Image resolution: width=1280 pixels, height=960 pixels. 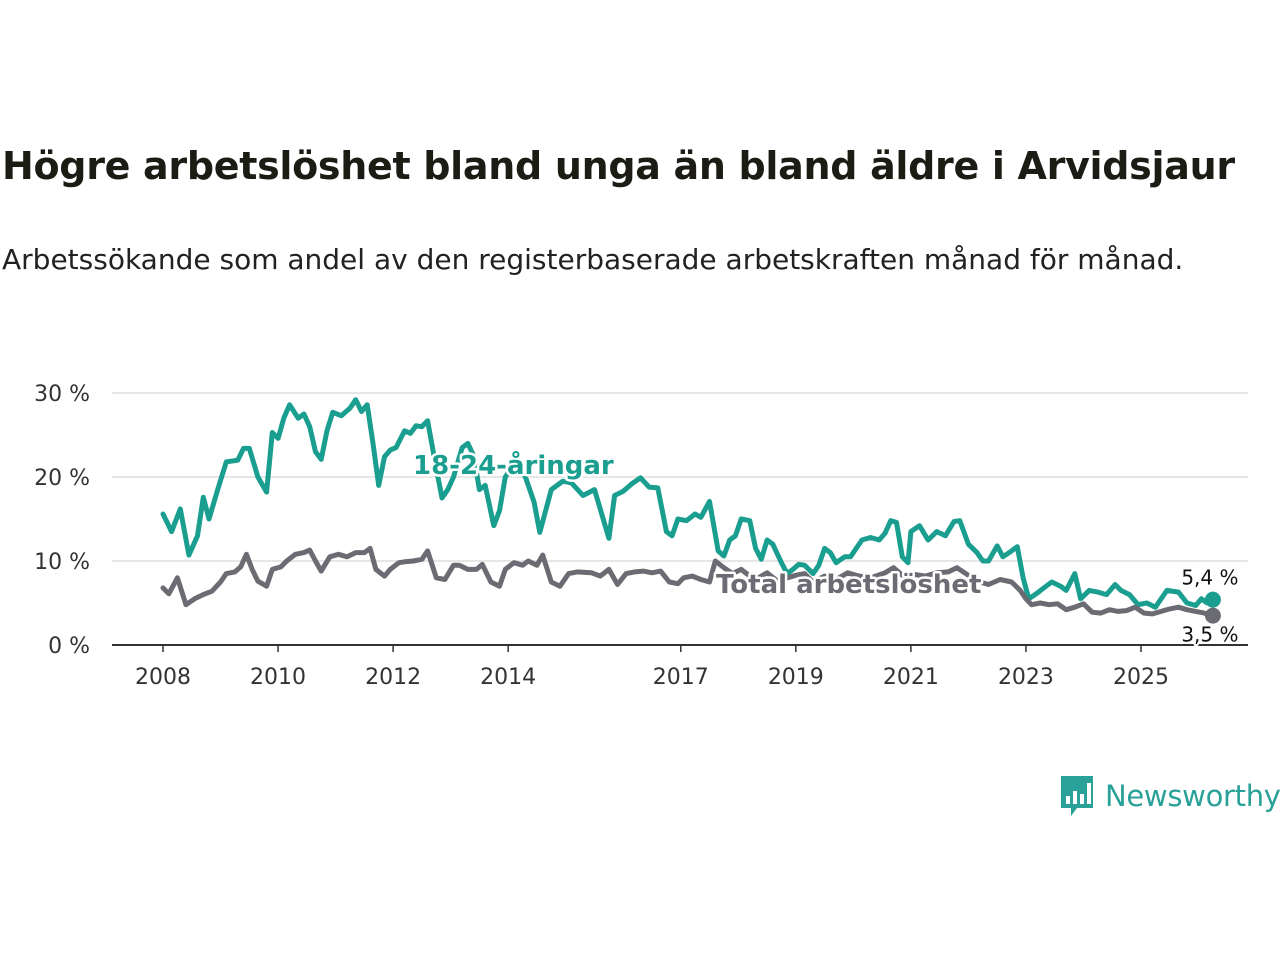 I want to click on y-tick-label: 0 %, so click(x=69, y=646).